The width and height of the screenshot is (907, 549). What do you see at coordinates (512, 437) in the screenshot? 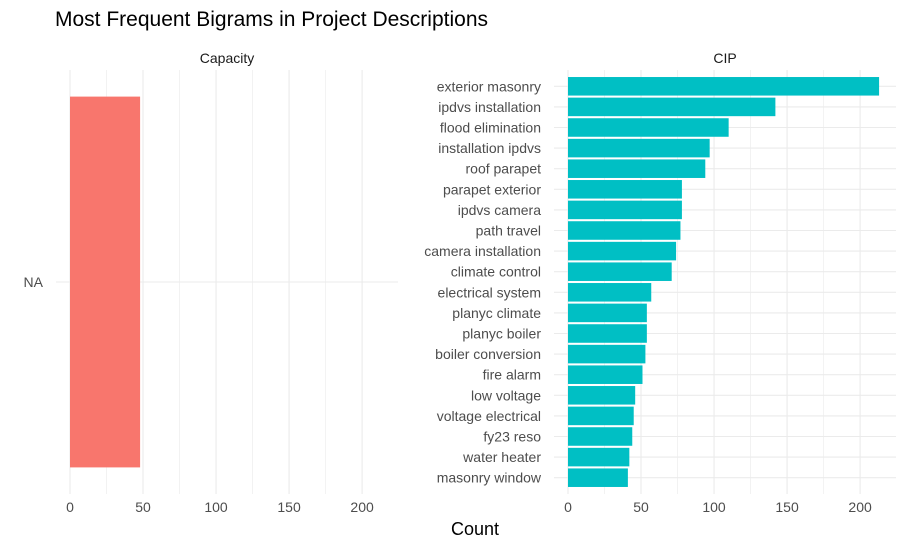
I see `y-tick-label: fy23 reso` at bounding box center [512, 437].